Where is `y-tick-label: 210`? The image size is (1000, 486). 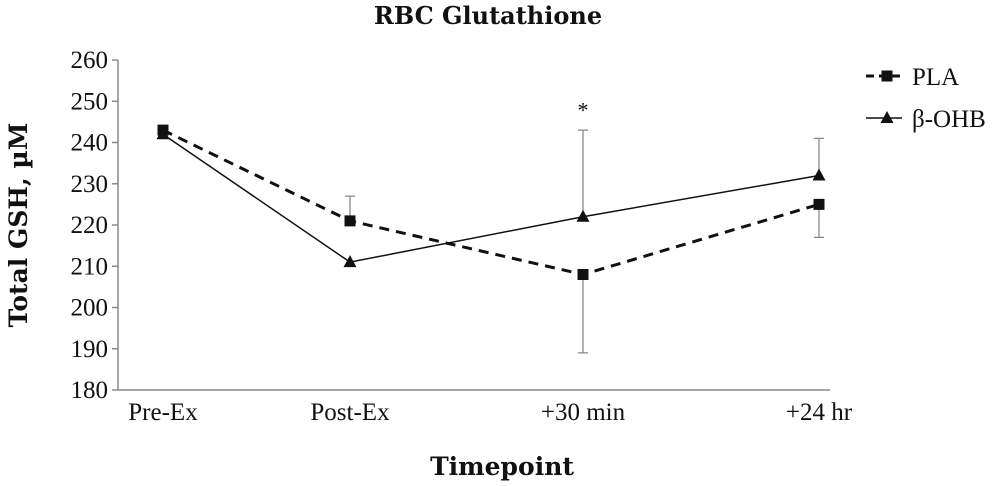 y-tick-label: 210 is located at coordinates (90, 266).